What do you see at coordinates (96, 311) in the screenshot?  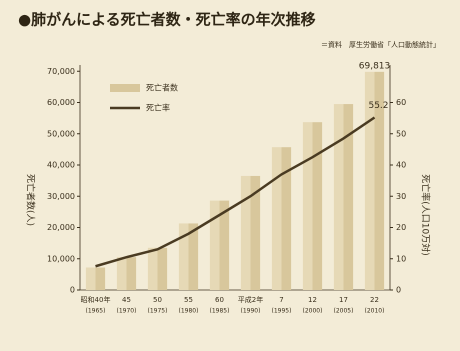 I see `x-tick-label-year: (1965)` at bounding box center [96, 311].